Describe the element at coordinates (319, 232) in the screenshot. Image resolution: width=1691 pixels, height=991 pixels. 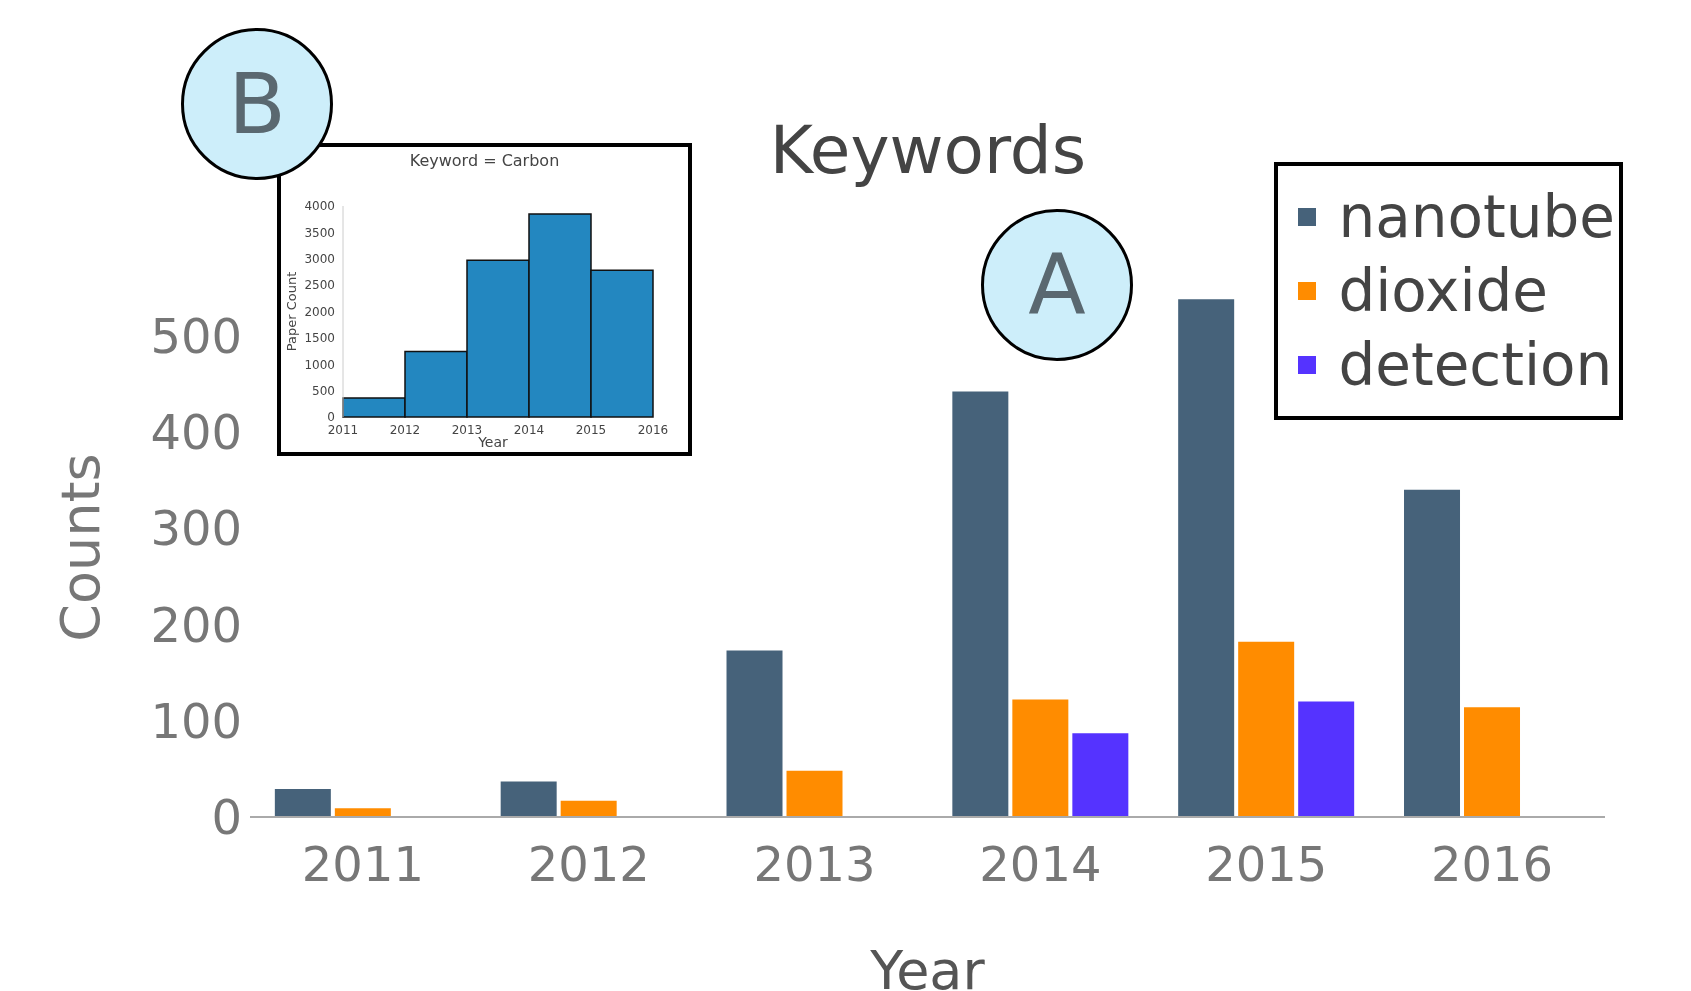
I see `y-tick-label: 3500` at that location.